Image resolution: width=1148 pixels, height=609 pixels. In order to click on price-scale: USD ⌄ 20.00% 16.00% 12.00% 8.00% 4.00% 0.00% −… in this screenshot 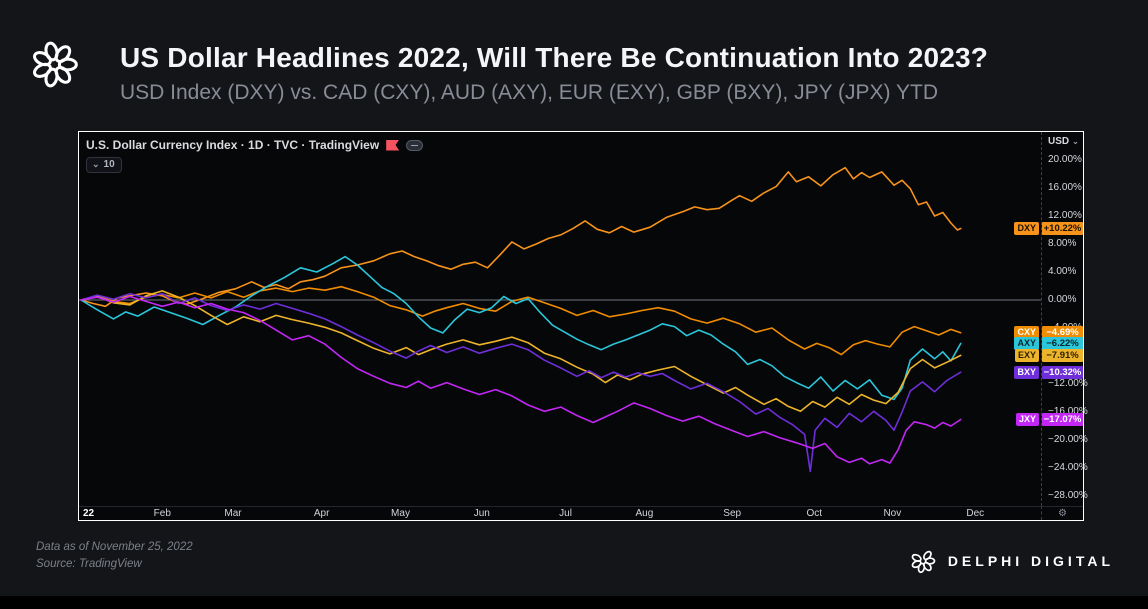, I will do `click(1064, 319)`.